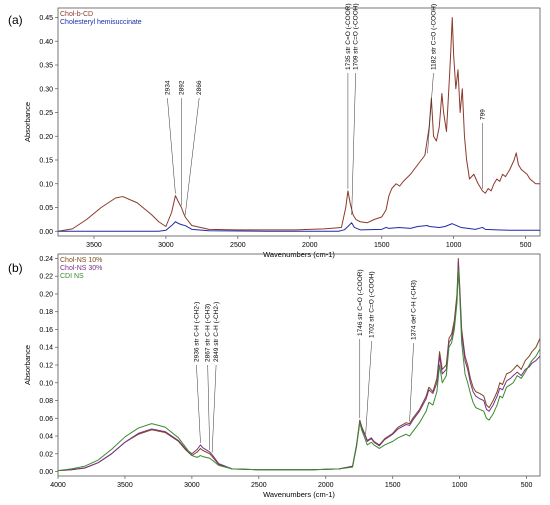 This screenshot has height=505, width=550. I want to click on peak-annotation: 2849 str C-H (-CH2-), so click(216, 332).